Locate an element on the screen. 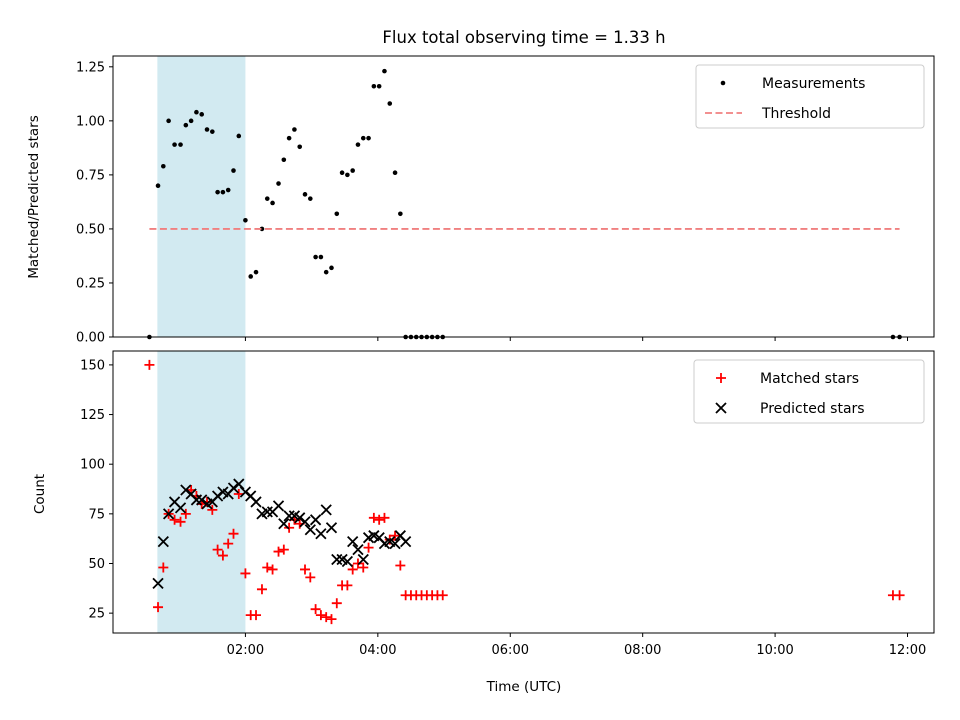  x-tick-label: 12:00 is located at coordinates (907, 650).